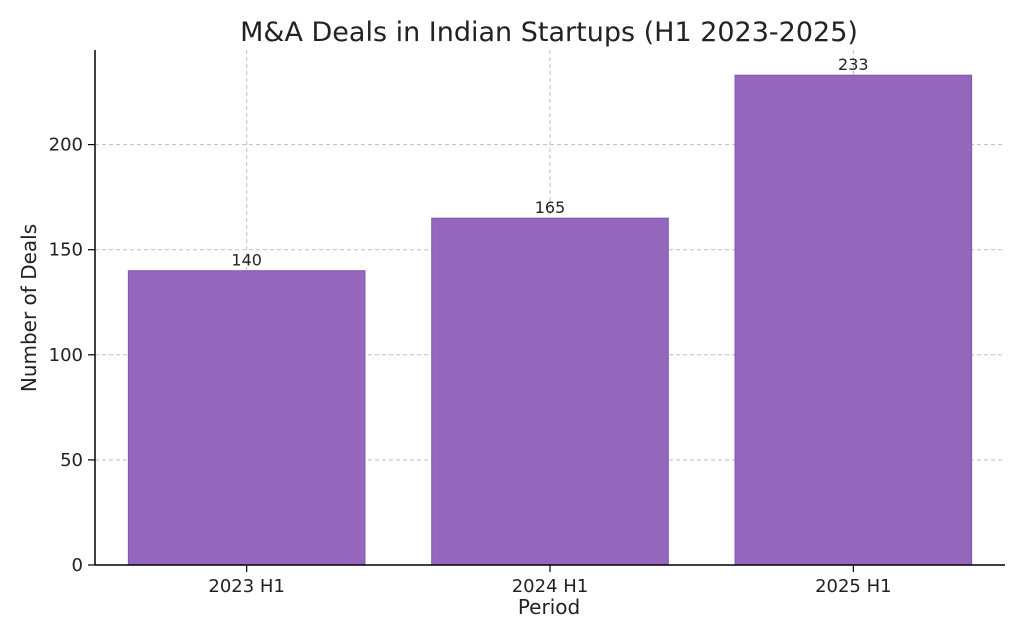 The image size is (1024, 640). I want to click on y-tick-label: 50, so click(71, 460).